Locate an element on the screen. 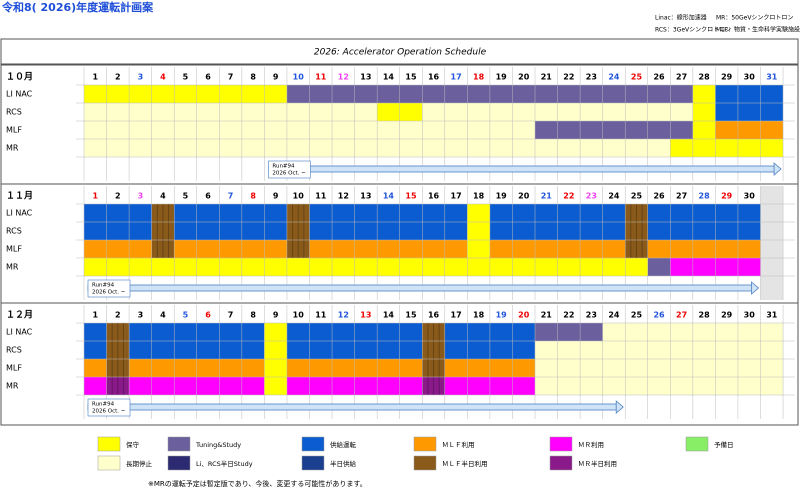  day-number: 25 is located at coordinates (637, 315).